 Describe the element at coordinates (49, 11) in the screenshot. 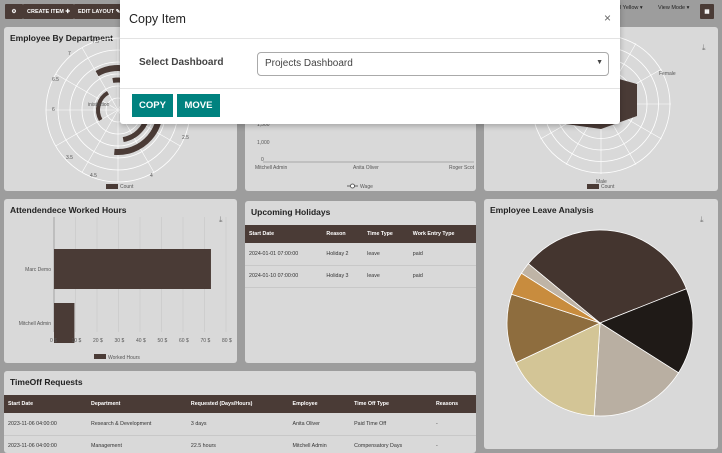

I see `create-item-button: CREATE ITEM ✚` at that location.